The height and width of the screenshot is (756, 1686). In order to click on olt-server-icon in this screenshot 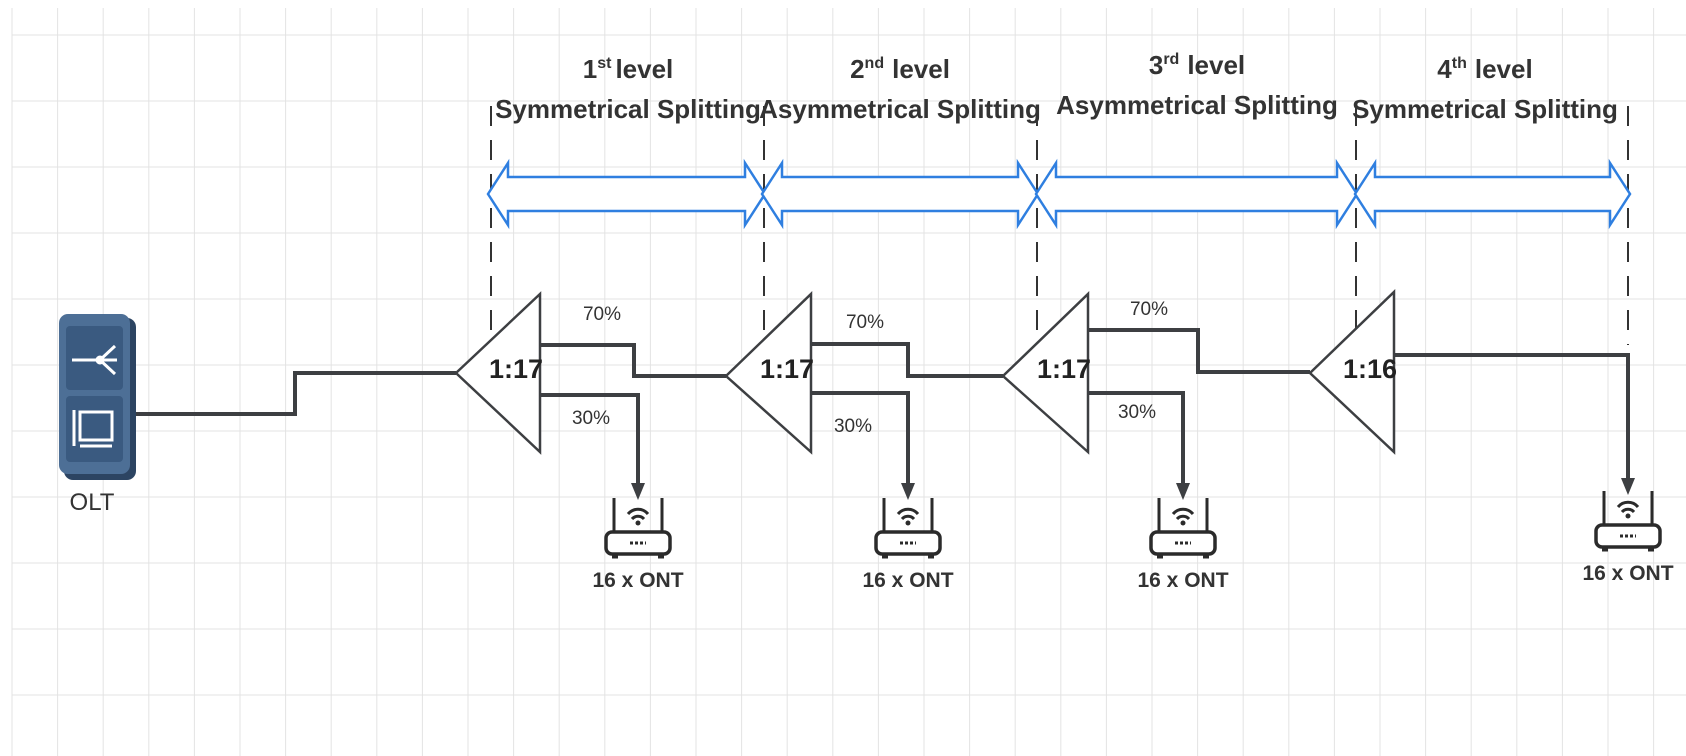, I will do `click(93, 429)`.